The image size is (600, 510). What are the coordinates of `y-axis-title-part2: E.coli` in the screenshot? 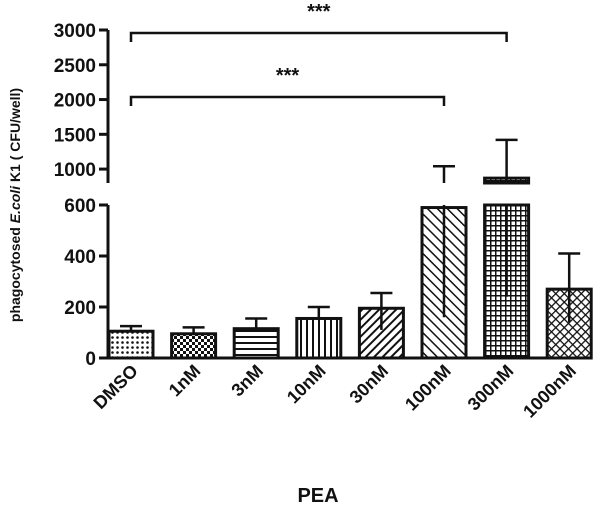 It's located at (15, 204).